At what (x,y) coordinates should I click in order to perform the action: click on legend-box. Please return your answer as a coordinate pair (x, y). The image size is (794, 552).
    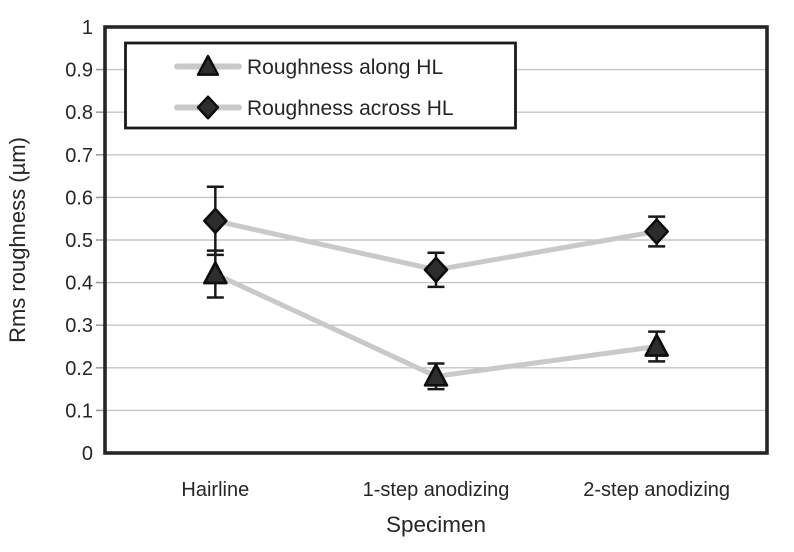
    Looking at the image, I should click on (320, 85).